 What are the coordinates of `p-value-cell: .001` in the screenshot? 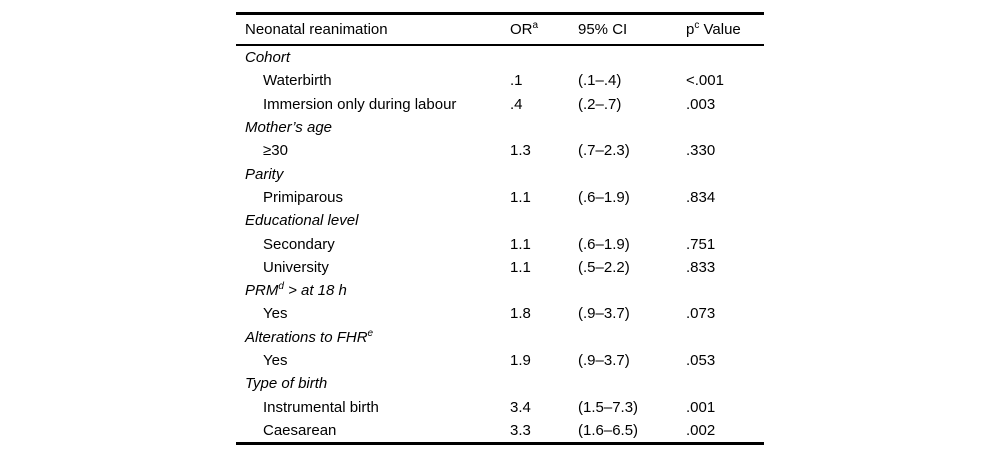 It's located at (701, 407).